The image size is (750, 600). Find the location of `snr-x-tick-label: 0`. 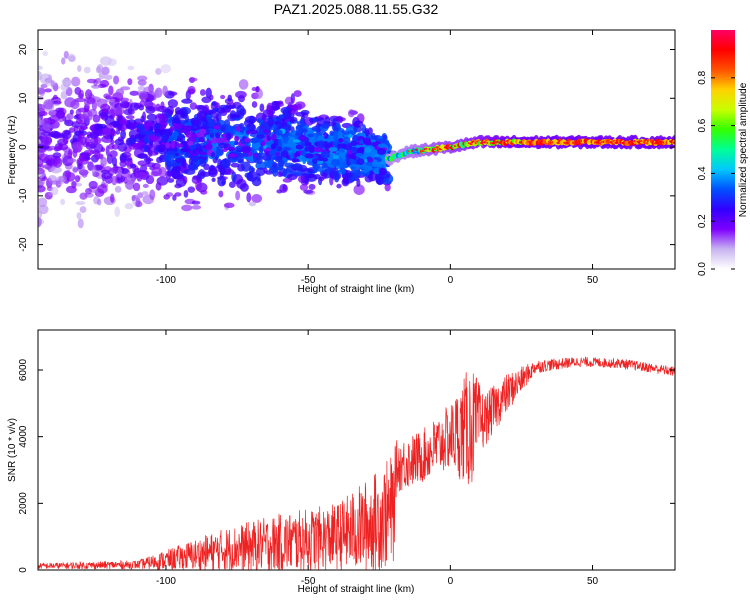

snr-x-tick-label: 0 is located at coordinates (451, 581).